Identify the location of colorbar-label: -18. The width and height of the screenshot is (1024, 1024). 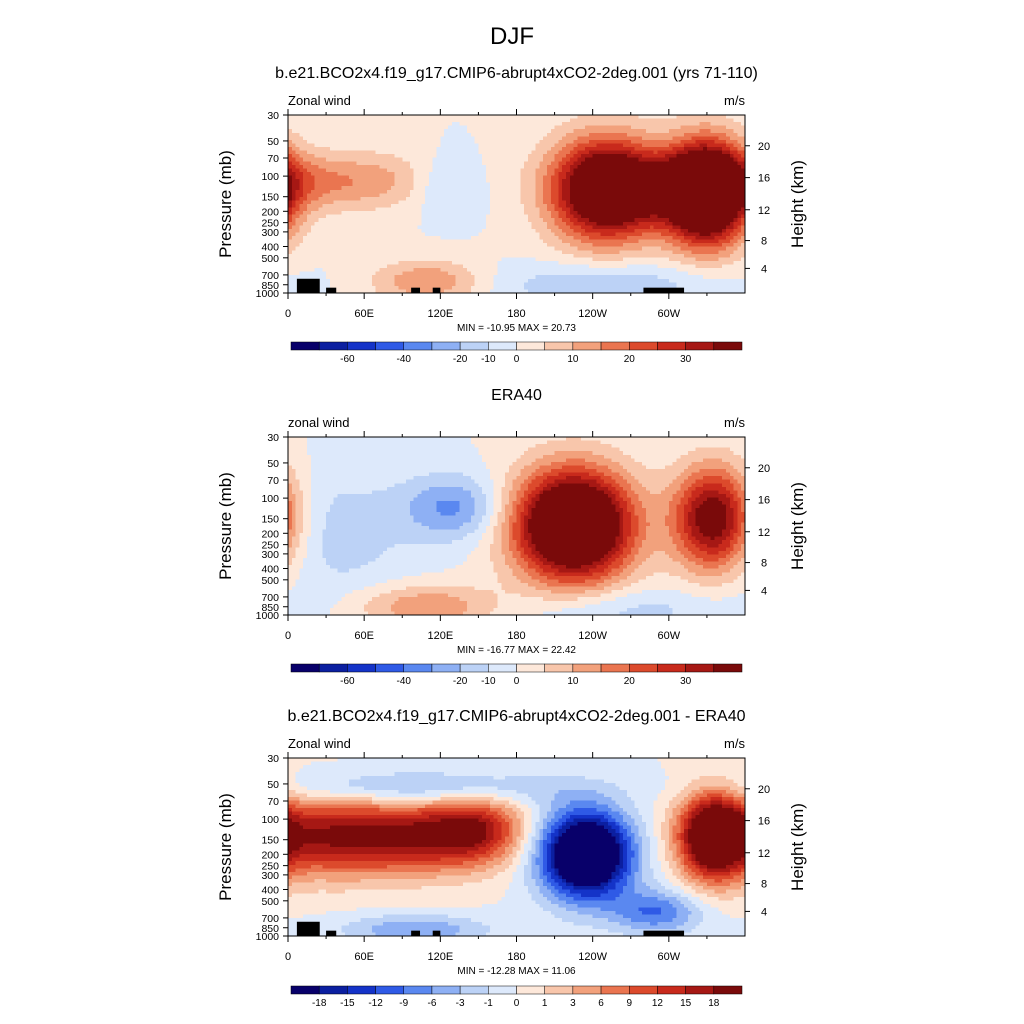
(319, 1003).